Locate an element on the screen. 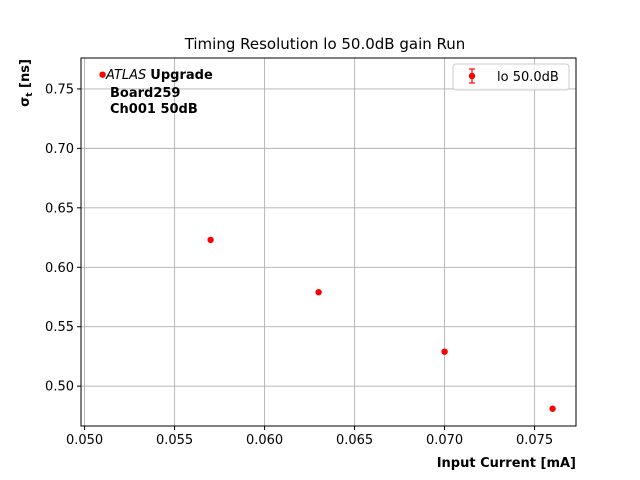 The image size is (640, 480). atlas-label: ATLAS Upgrade is located at coordinates (159, 75).